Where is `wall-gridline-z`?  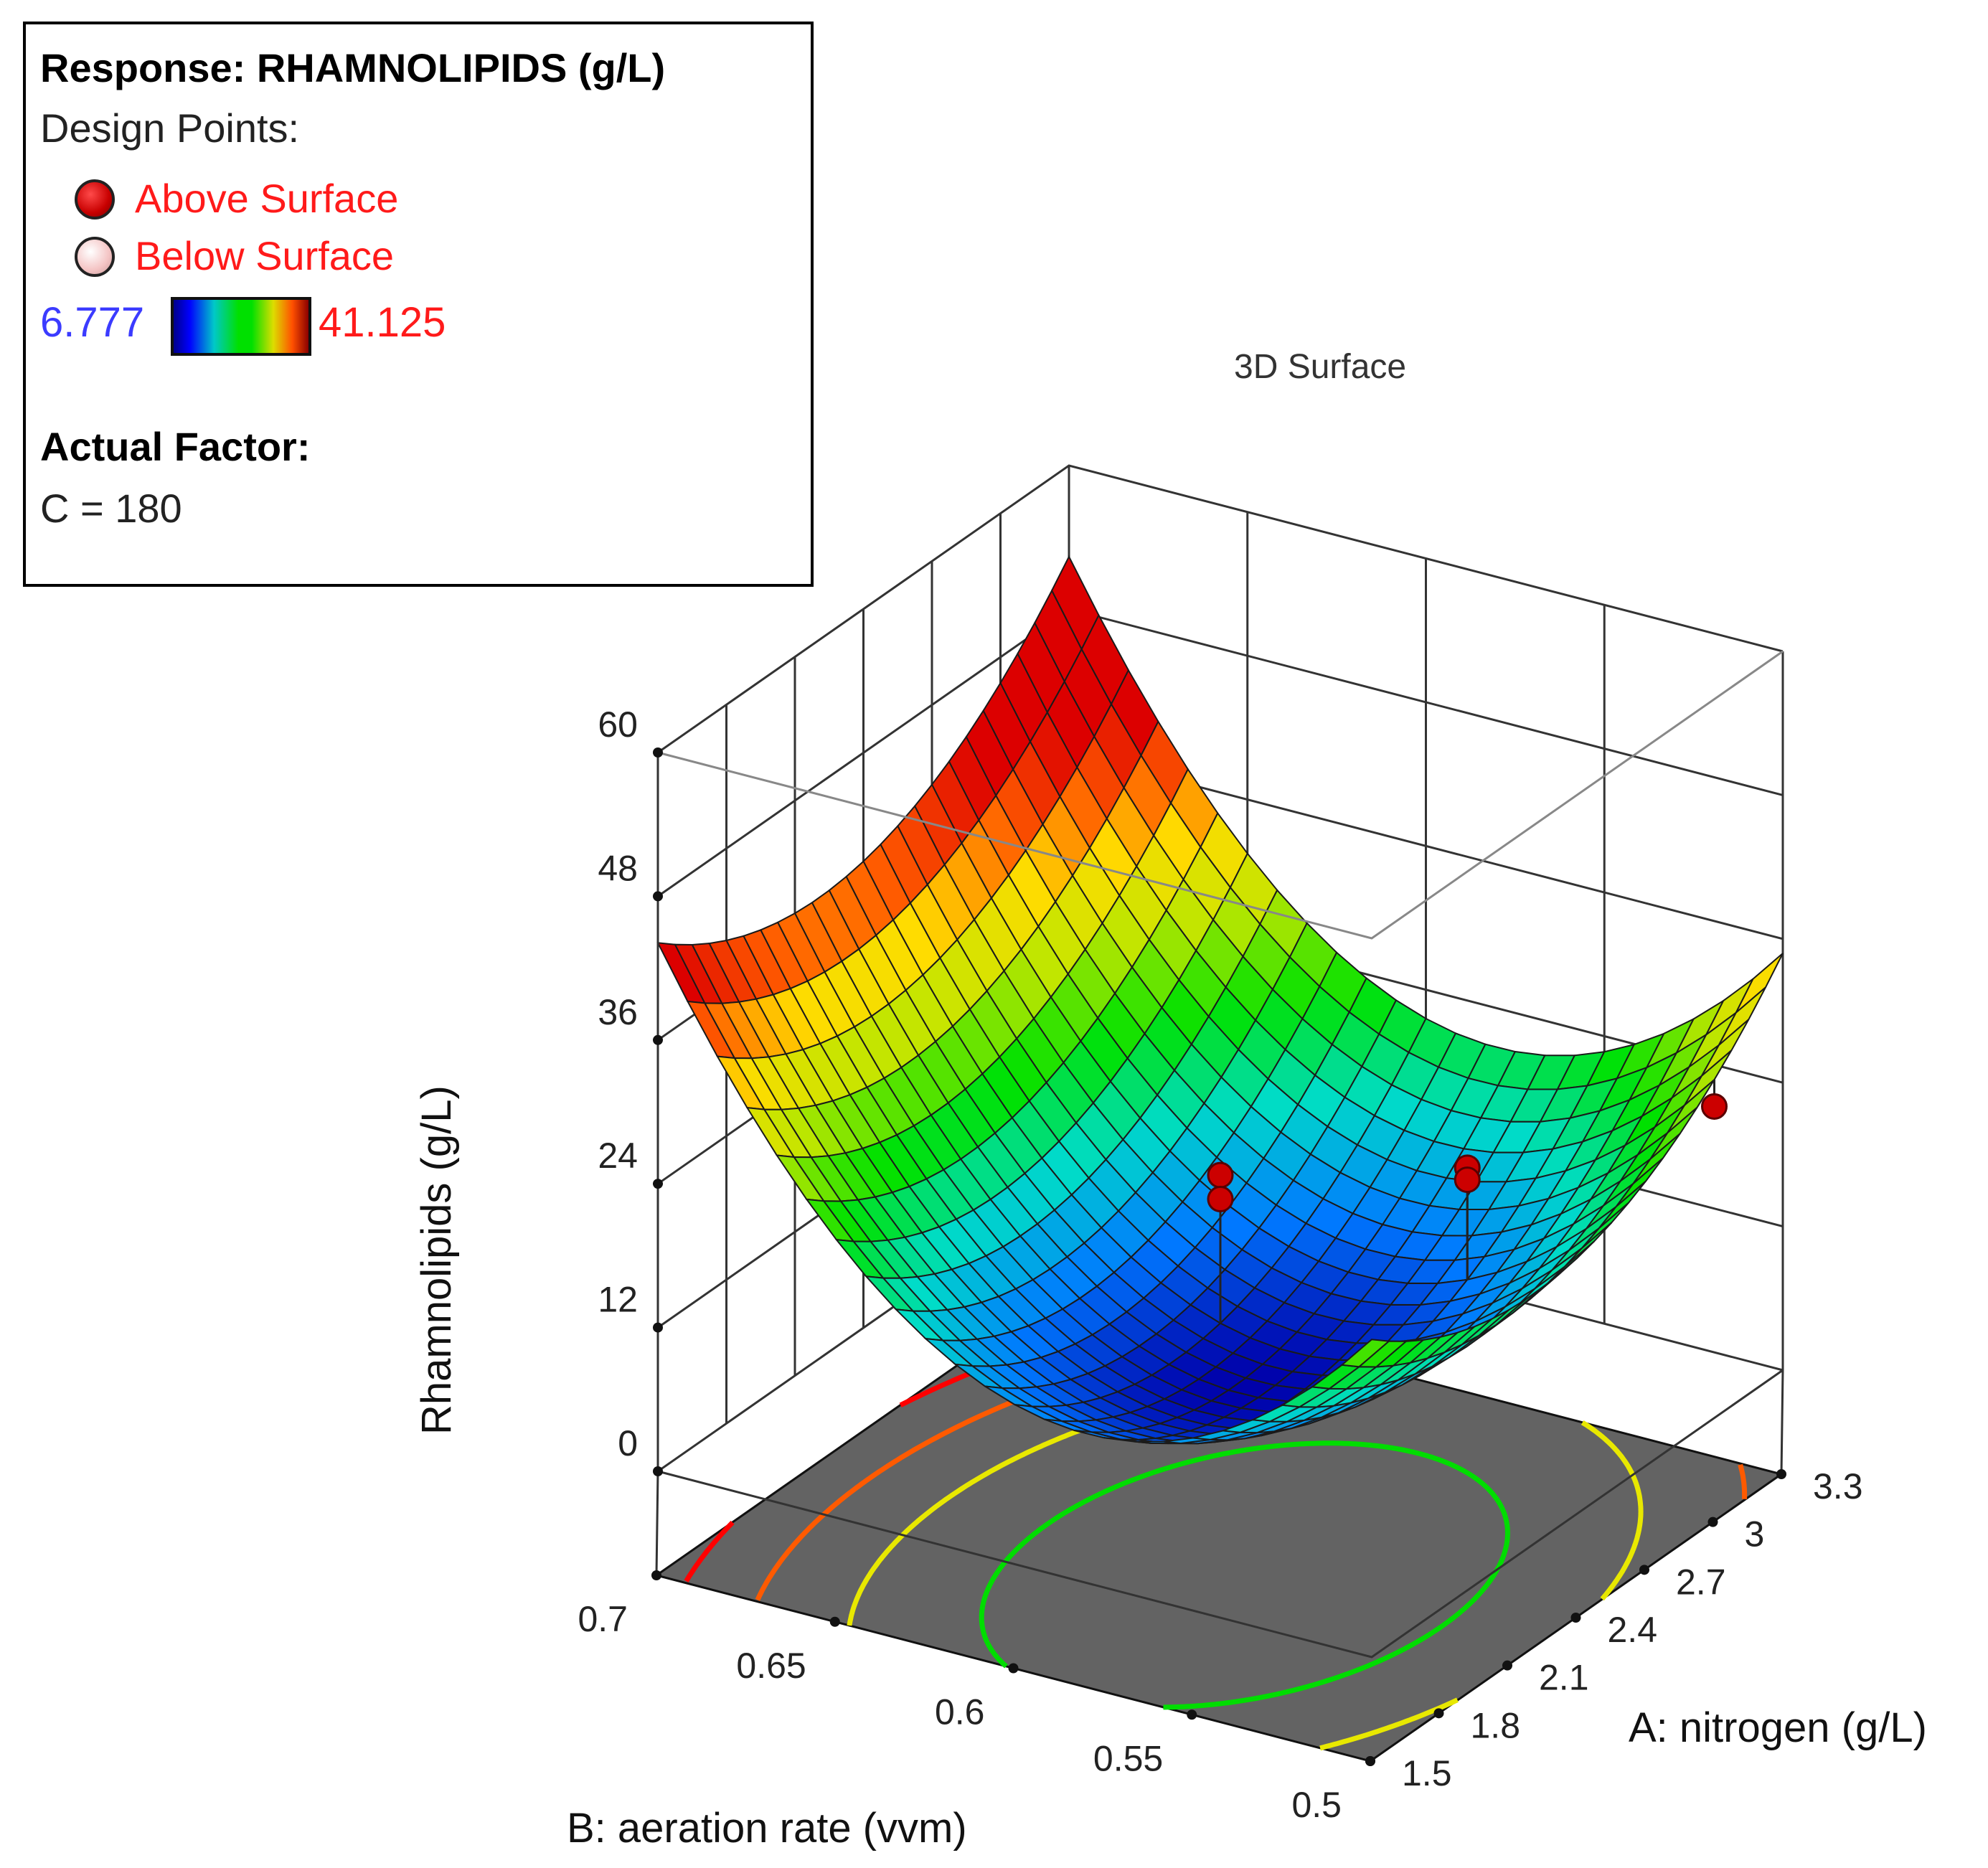
wall-gridline-z is located at coordinates (1220, 609).